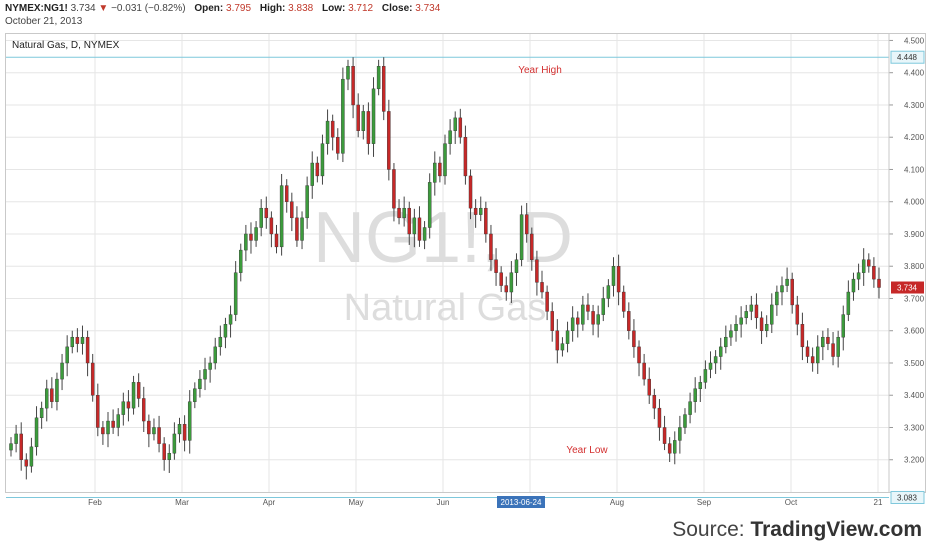  Describe the element at coordinates (791, 502) in the screenshot. I see `x-tick-label: Oct` at that location.